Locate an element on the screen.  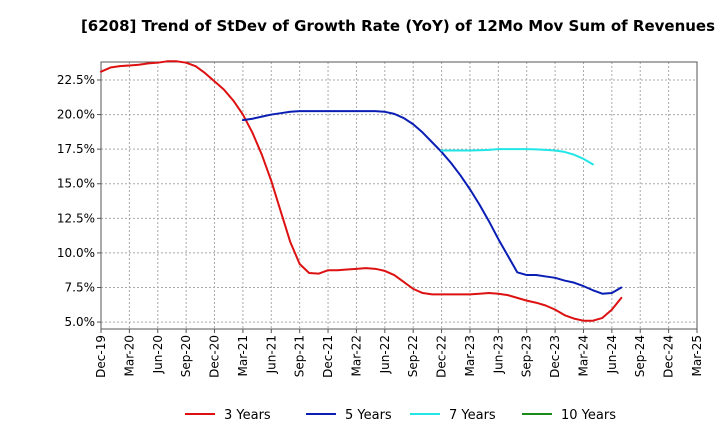
x-tick-label: Jun-22 is located at coordinates (385, 354).